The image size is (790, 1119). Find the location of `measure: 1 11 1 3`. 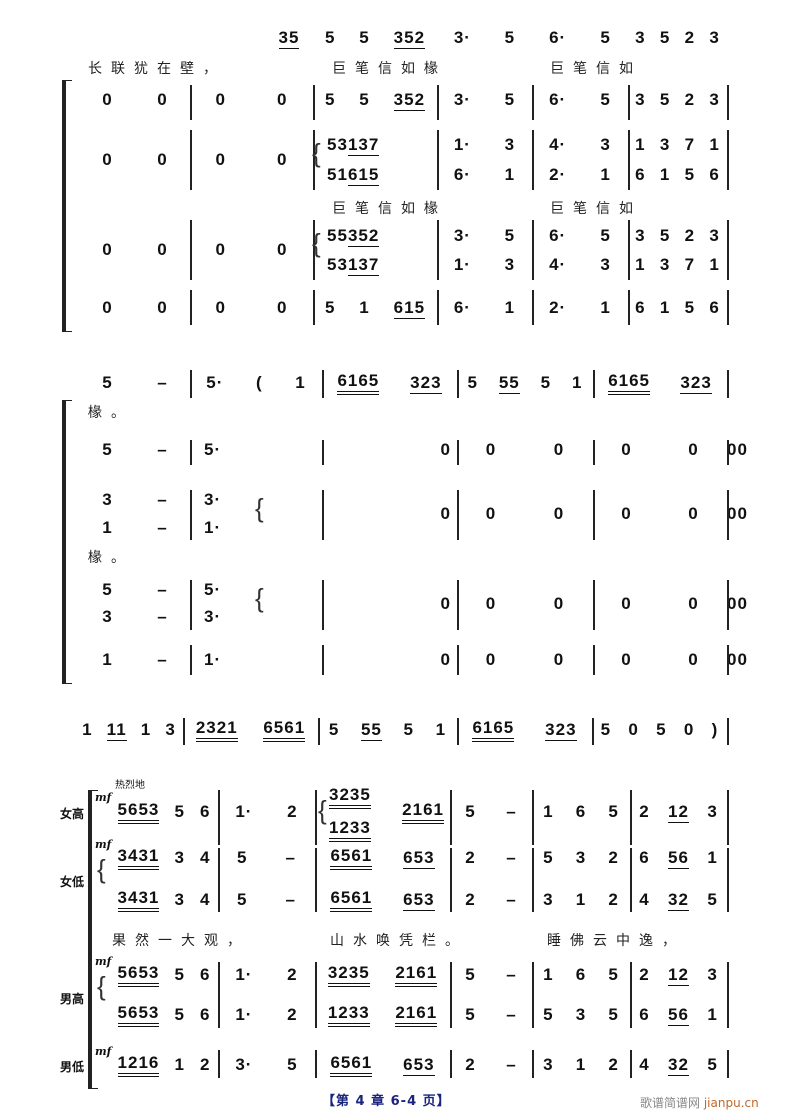

measure: 1 11 1 3 is located at coordinates (129, 730).